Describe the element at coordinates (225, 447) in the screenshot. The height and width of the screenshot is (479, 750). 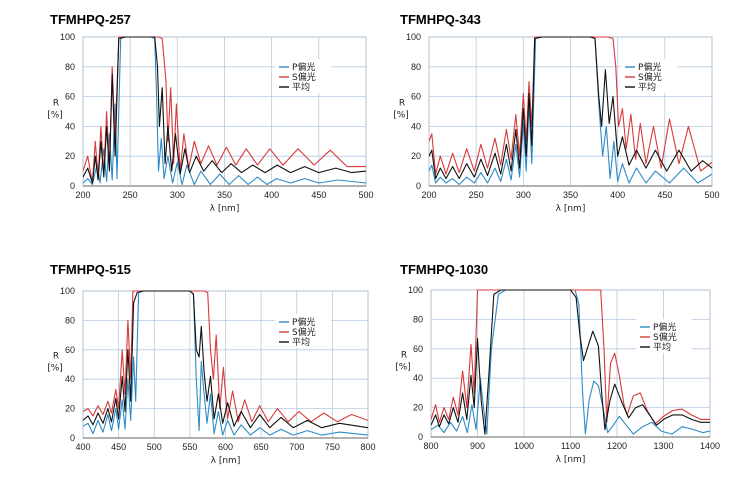
I see `x-tick-label: 600` at that location.